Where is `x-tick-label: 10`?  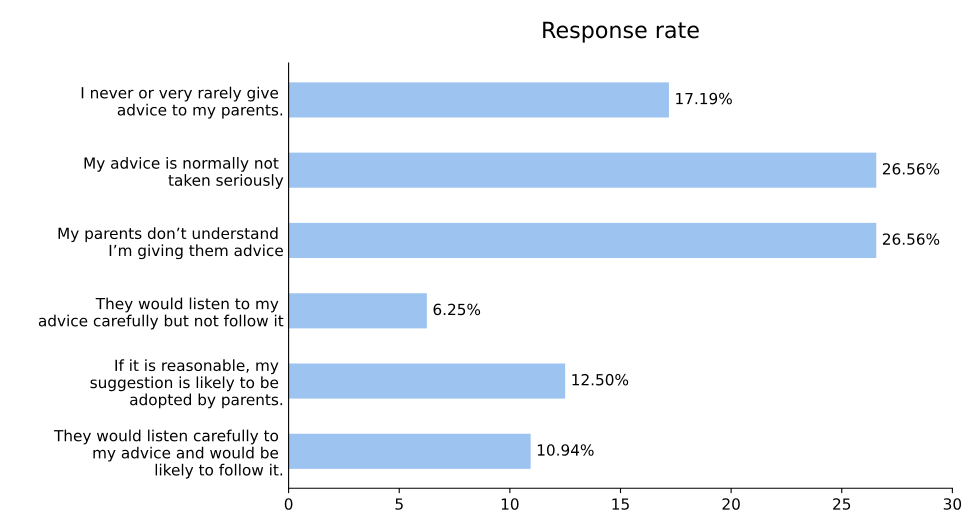
x-tick-label: 10 is located at coordinates (510, 504).